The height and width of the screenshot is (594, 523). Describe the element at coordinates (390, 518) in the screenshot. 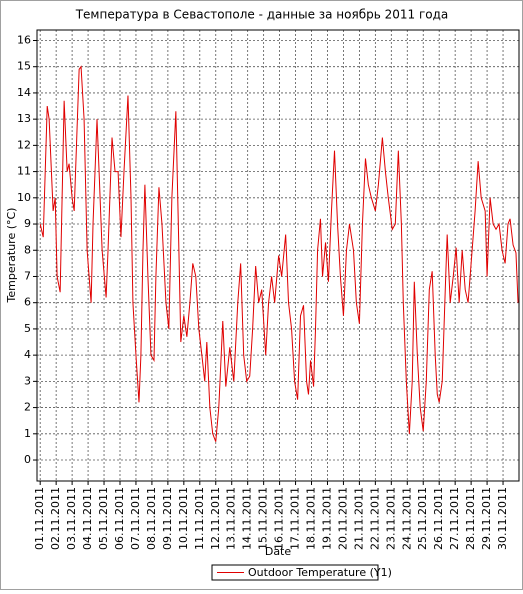

I see `x-tick-label: 23.11.2011` at that location.